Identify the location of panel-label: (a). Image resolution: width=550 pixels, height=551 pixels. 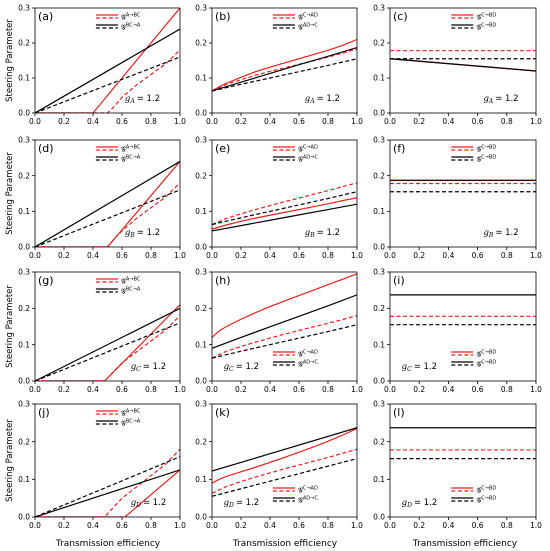
(45, 16).